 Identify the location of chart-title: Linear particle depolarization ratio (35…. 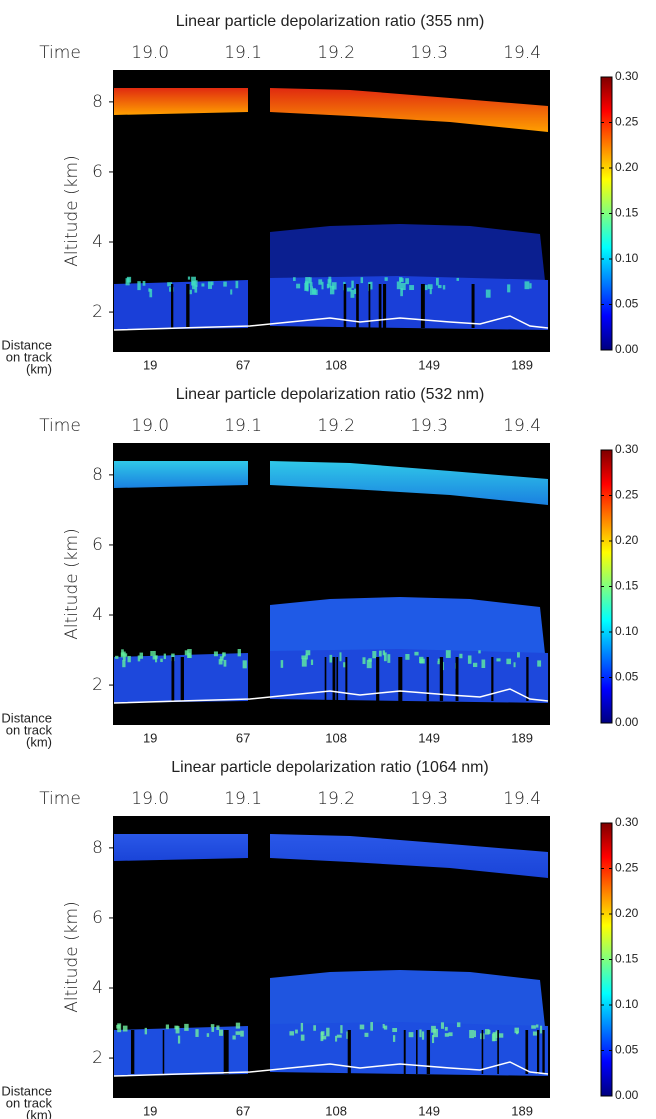
(330, 21).